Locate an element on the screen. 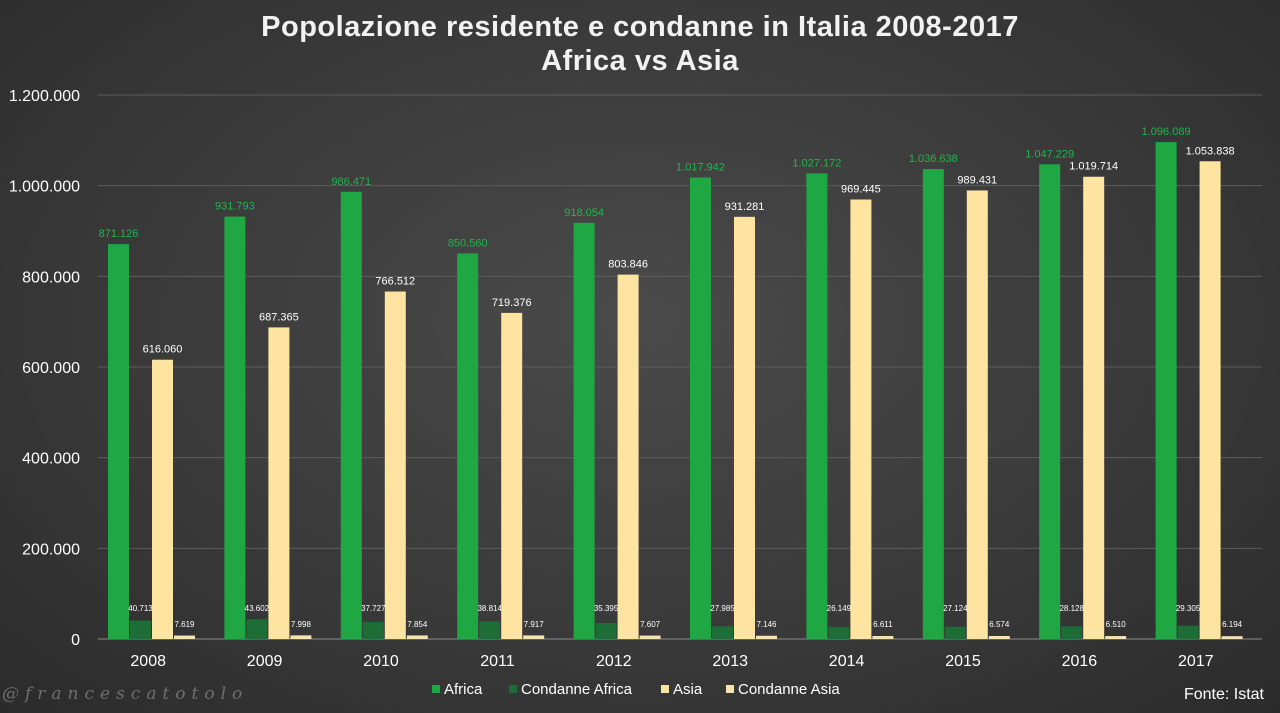 The height and width of the screenshot is (713, 1280). x-tick-label: 2017 is located at coordinates (1196, 661).